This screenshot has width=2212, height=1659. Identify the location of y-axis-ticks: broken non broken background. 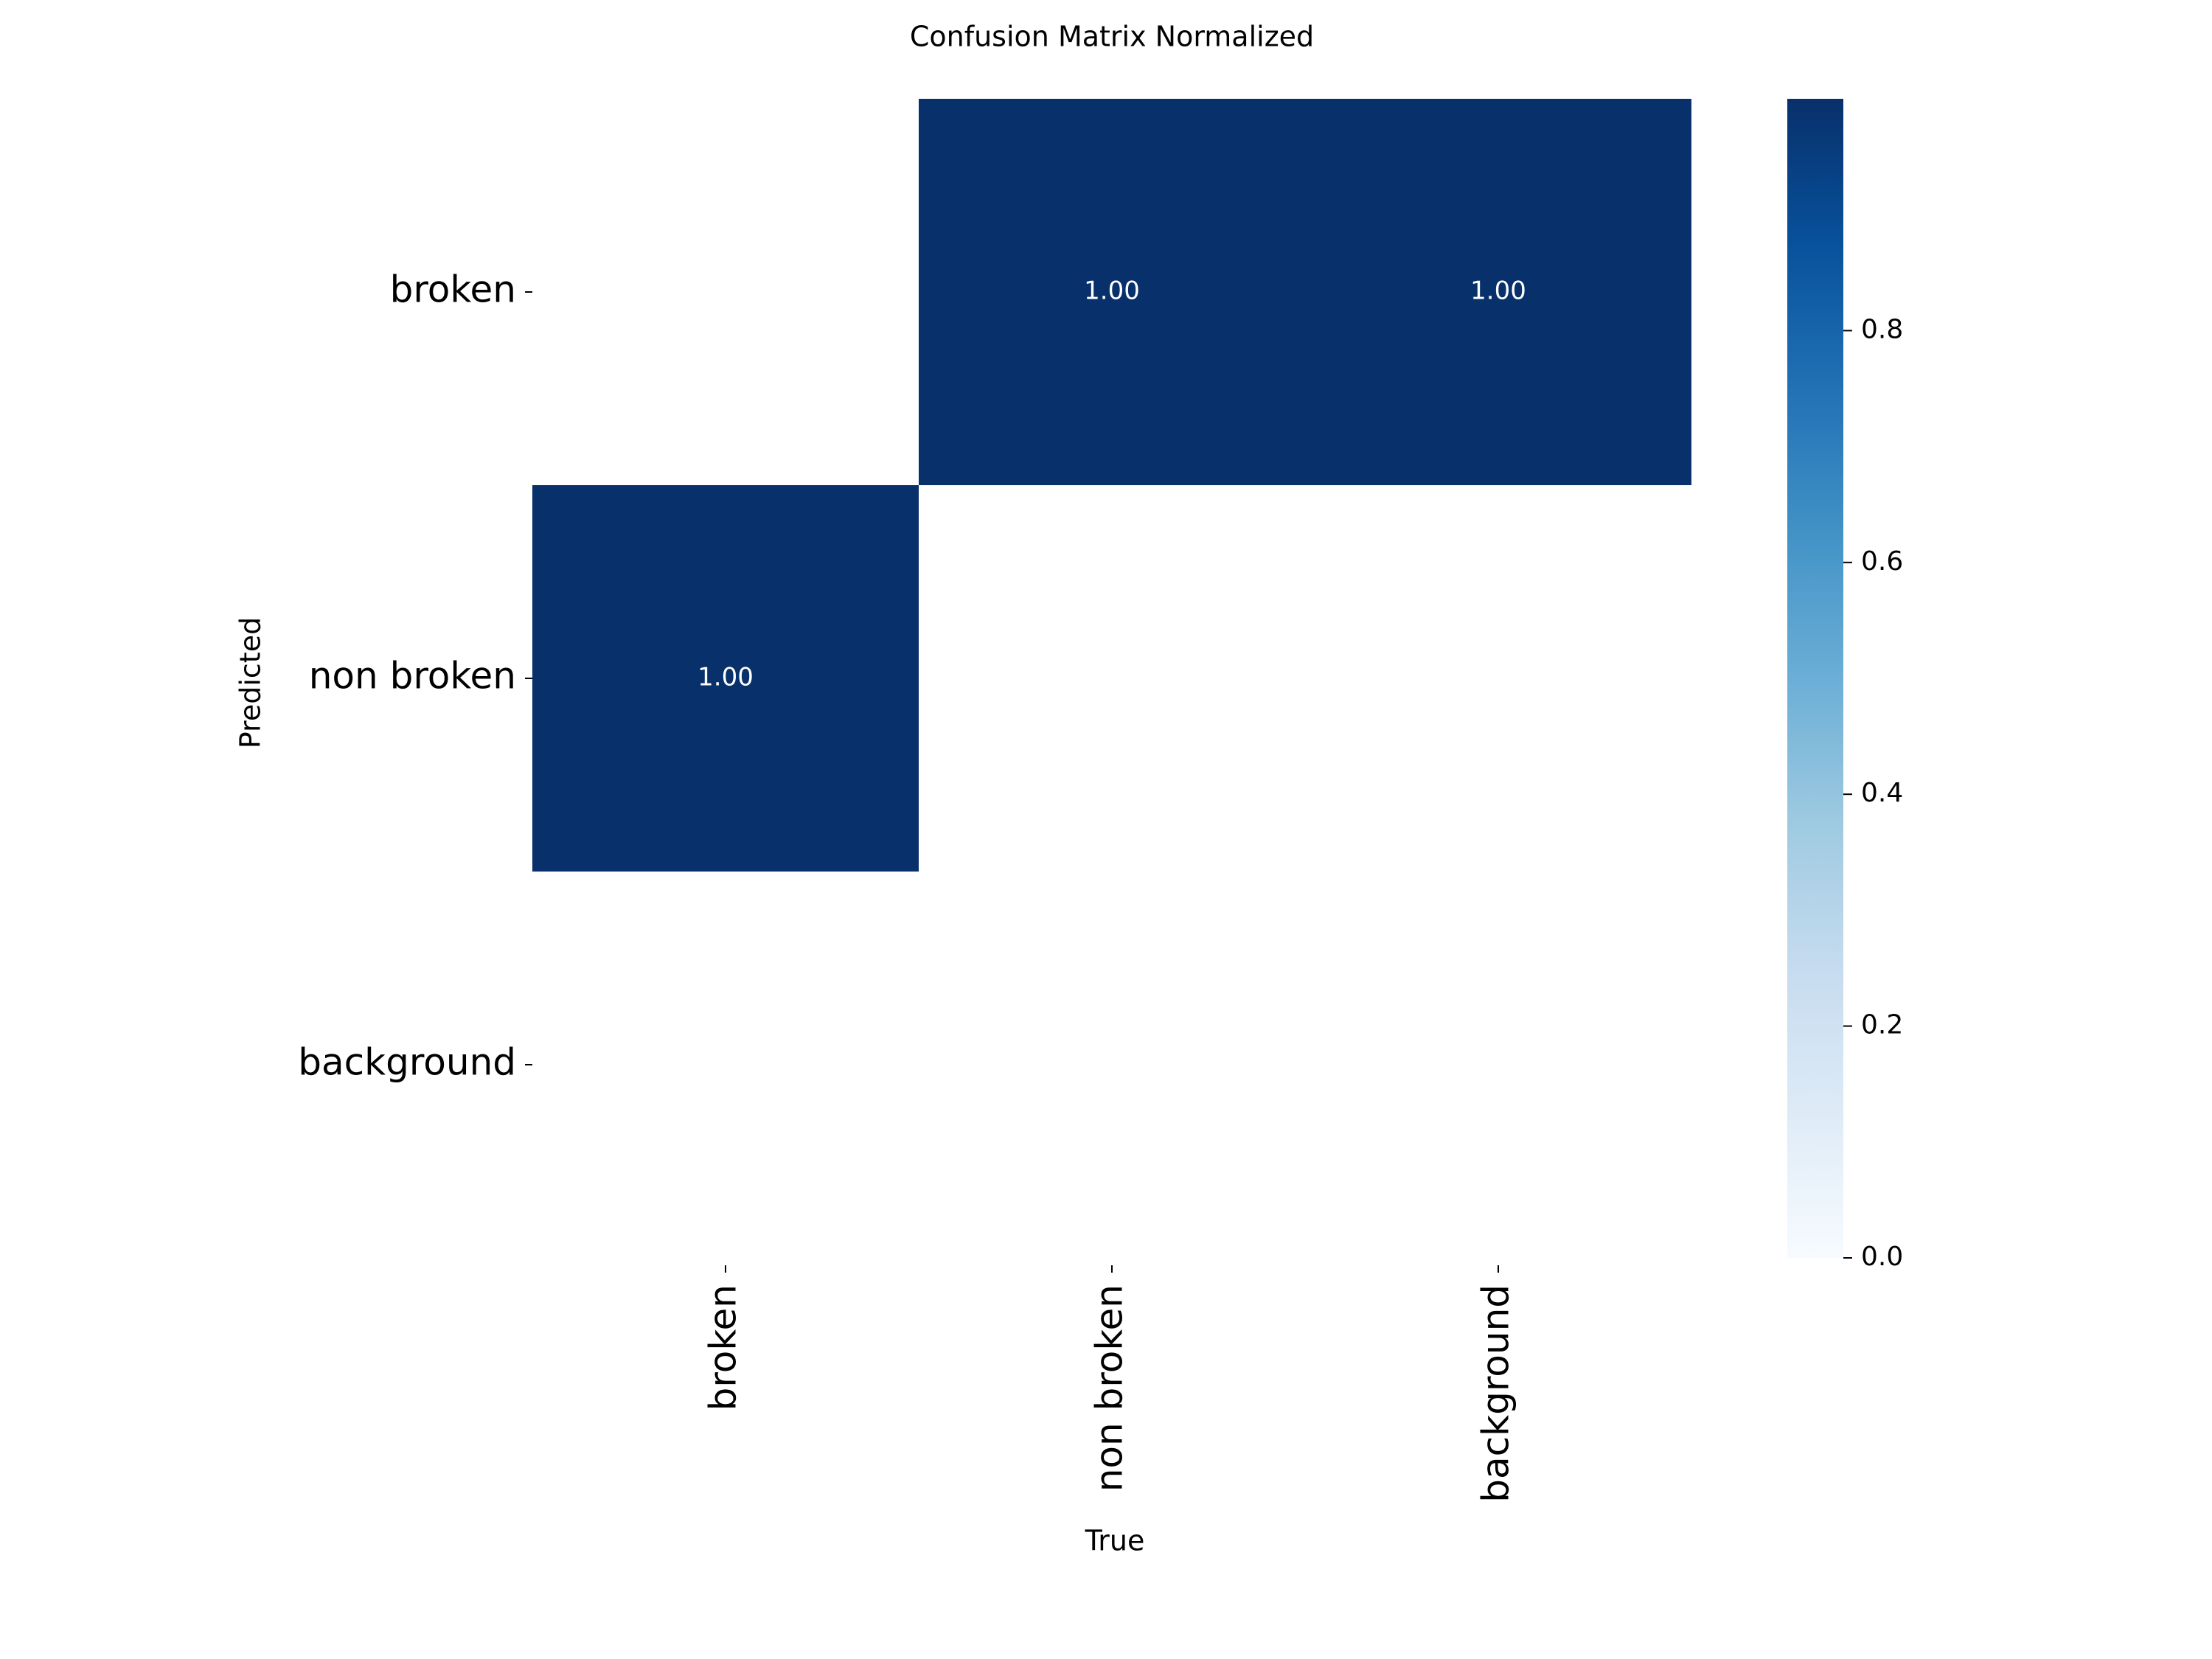
(415, 676).